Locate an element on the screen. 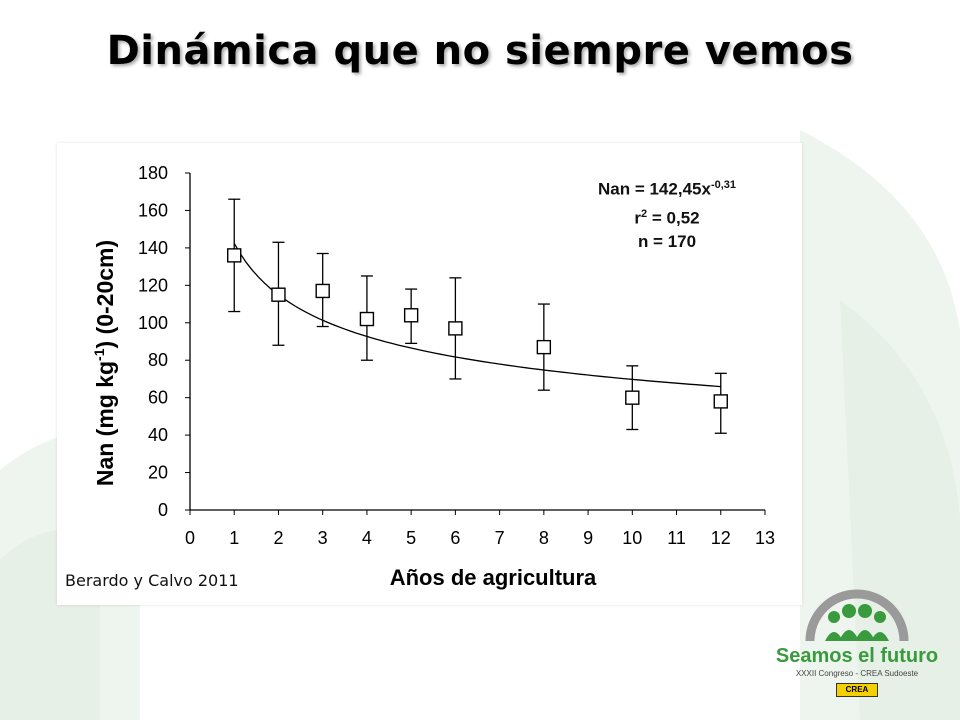 The width and height of the screenshot is (960, 720). r2-sup: 2 is located at coordinates (644, 213).